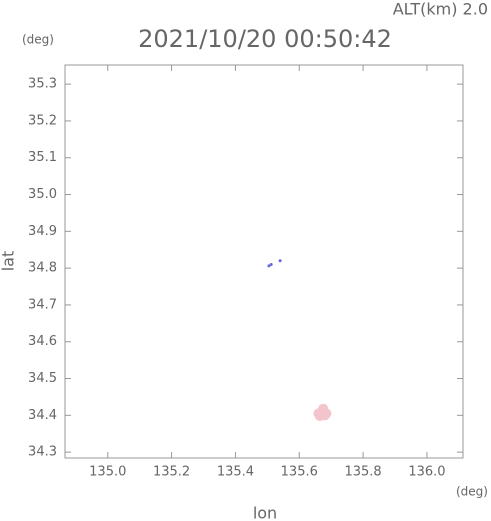  Describe the element at coordinates (38, 40) in the screenshot. I see `y-unit: (deg)` at that location.